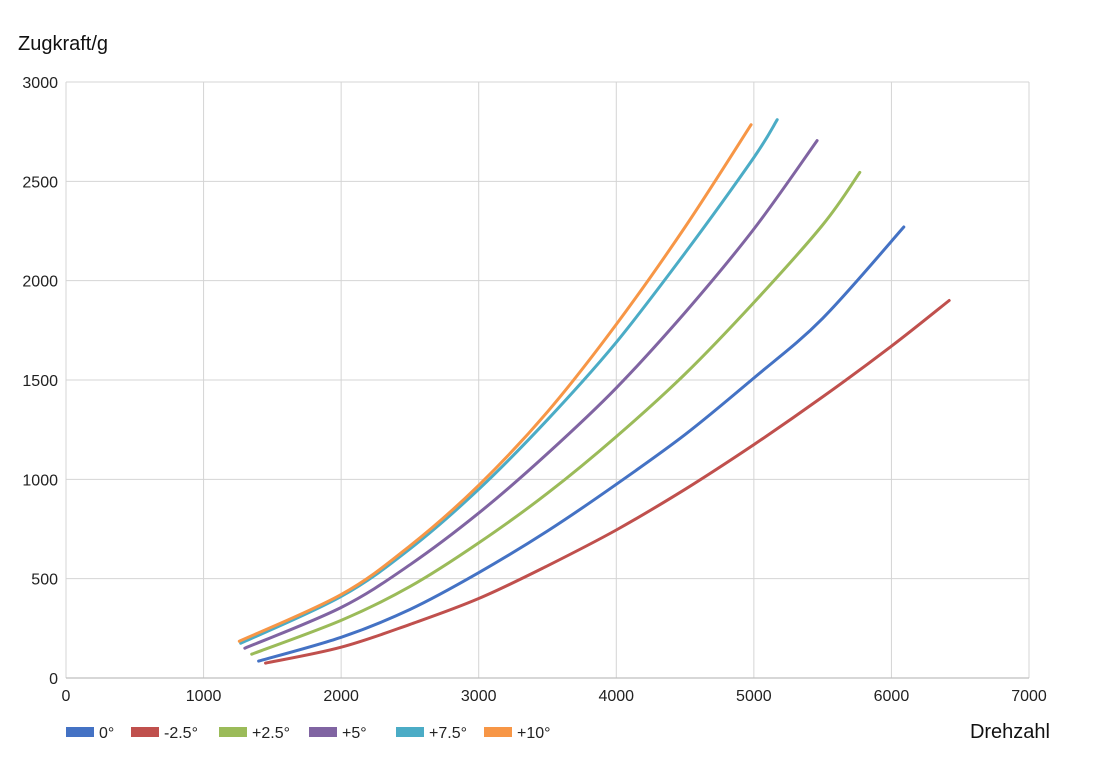 The image size is (1120, 769). What do you see at coordinates (534, 733) in the screenshot?
I see `legend-label: +10°` at bounding box center [534, 733].